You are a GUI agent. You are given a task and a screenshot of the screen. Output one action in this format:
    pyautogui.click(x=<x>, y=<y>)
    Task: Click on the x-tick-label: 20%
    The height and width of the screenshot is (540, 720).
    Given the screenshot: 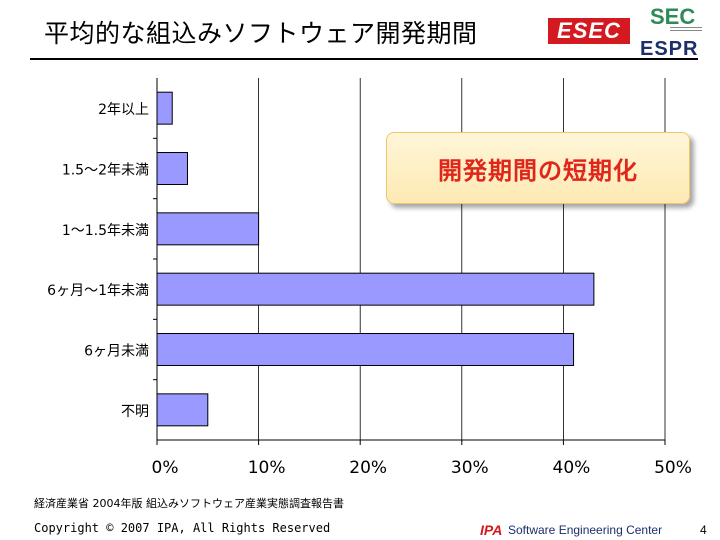 What is the action you would take?
    pyautogui.click(x=368, y=468)
    